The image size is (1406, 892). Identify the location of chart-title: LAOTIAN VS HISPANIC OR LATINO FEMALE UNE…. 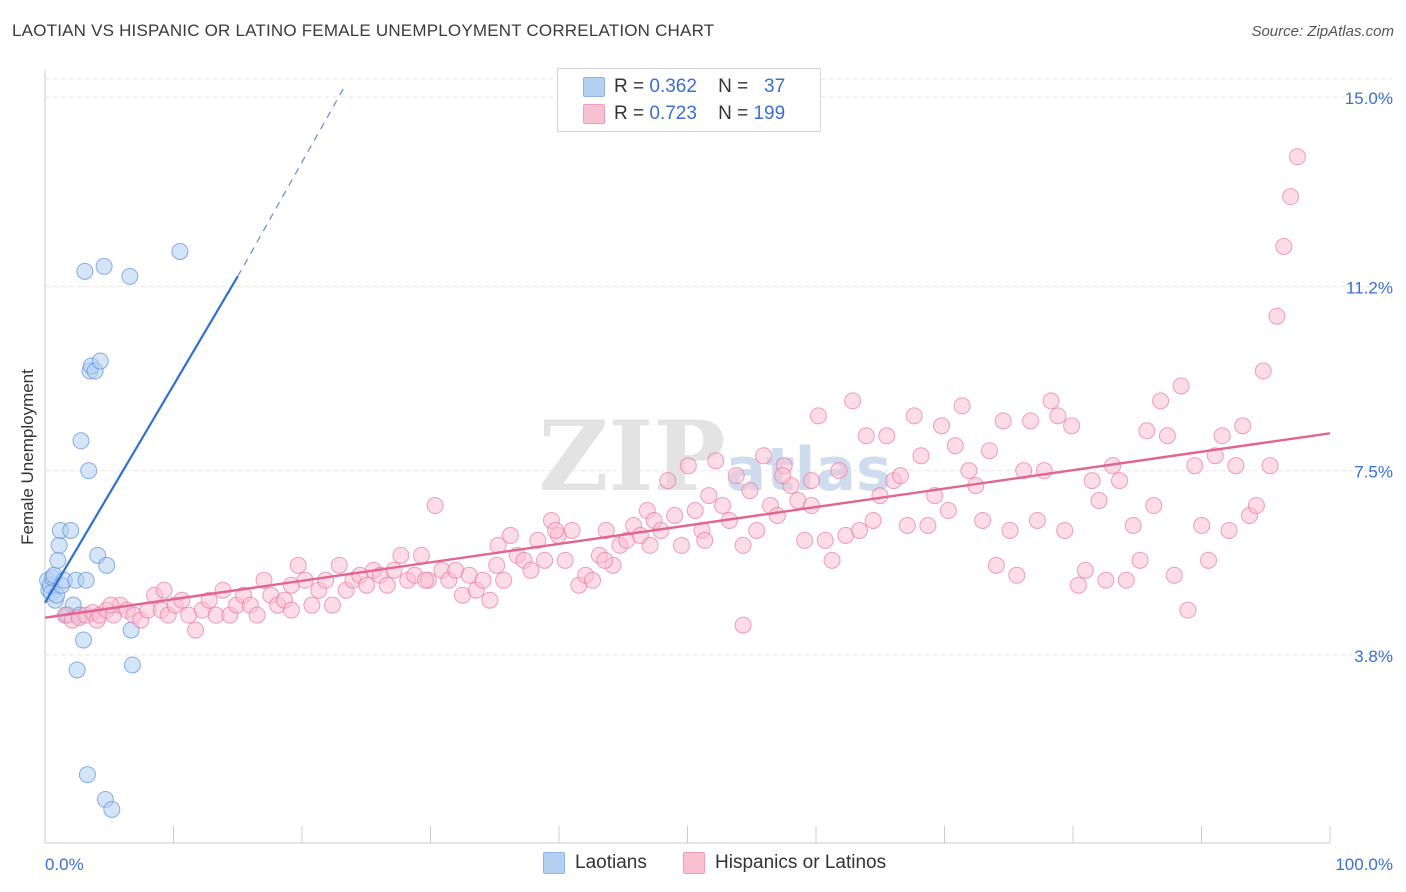
(363, 30).